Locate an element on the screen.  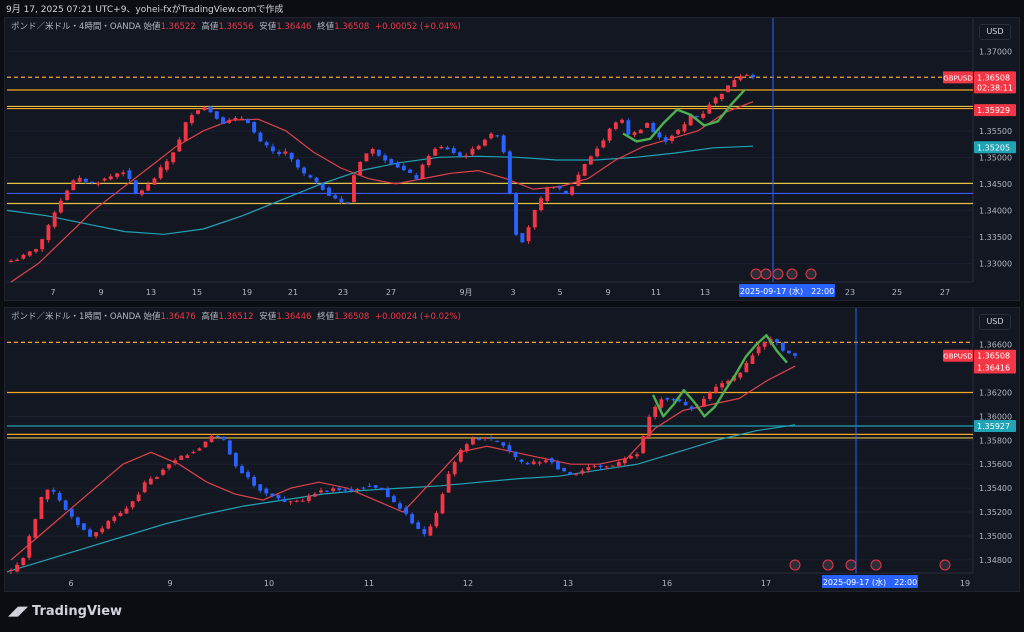
y-tick-label: 1.34500 is located at coordinates (995, 184).